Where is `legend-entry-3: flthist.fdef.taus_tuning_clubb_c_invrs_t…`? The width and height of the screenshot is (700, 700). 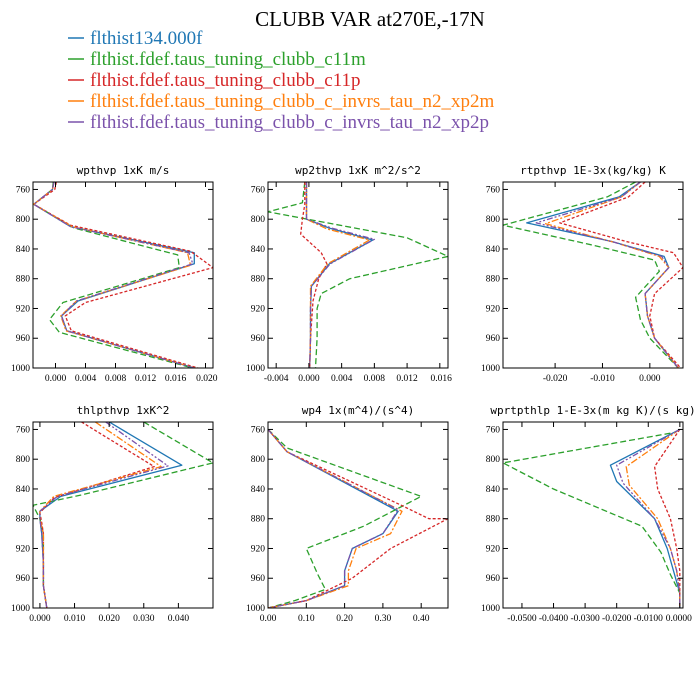 legend-entry-3: flthist.fdef.taus_tuning_clubb_c_invrs_t… is located at coordinates (292, 101).